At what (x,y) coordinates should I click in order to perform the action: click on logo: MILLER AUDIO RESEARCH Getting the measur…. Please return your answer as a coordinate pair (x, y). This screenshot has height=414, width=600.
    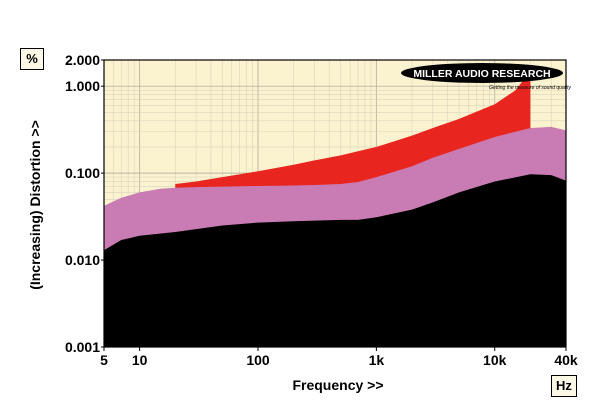
    Looking at the image, I should click on (486, 77).